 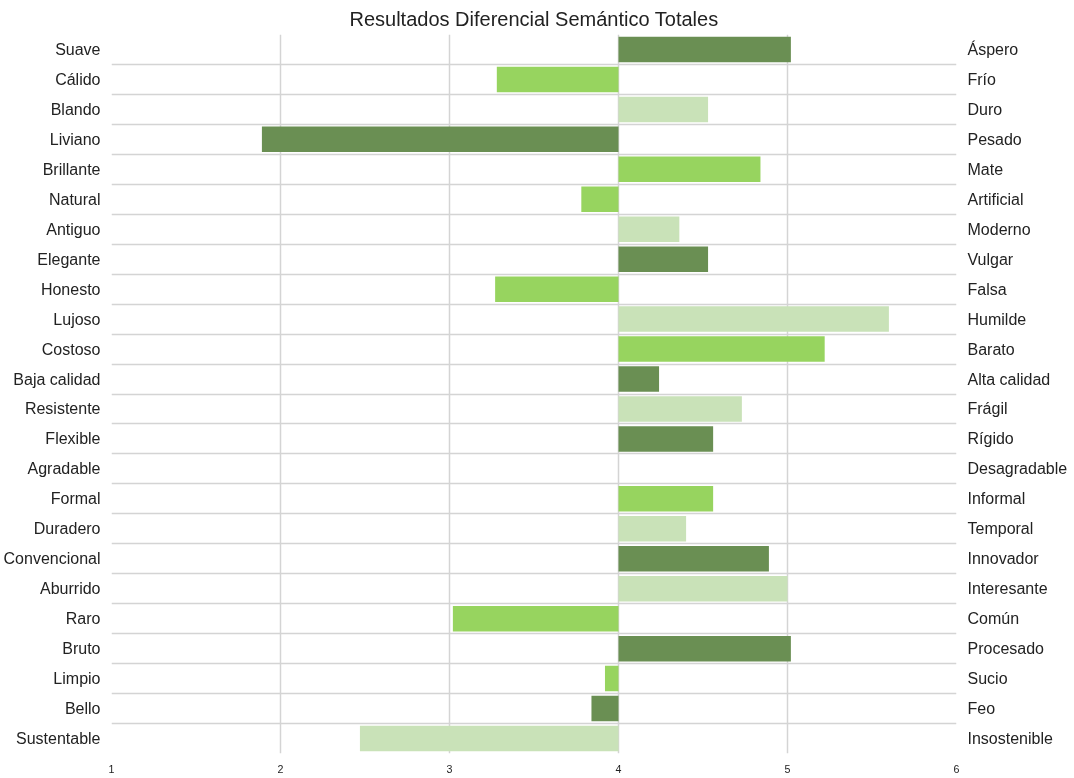 What do you see at coordinates (57, 379) in the screenshot?
I see `y-tick-label: Baja calidad` at bounding box center [57, 379].